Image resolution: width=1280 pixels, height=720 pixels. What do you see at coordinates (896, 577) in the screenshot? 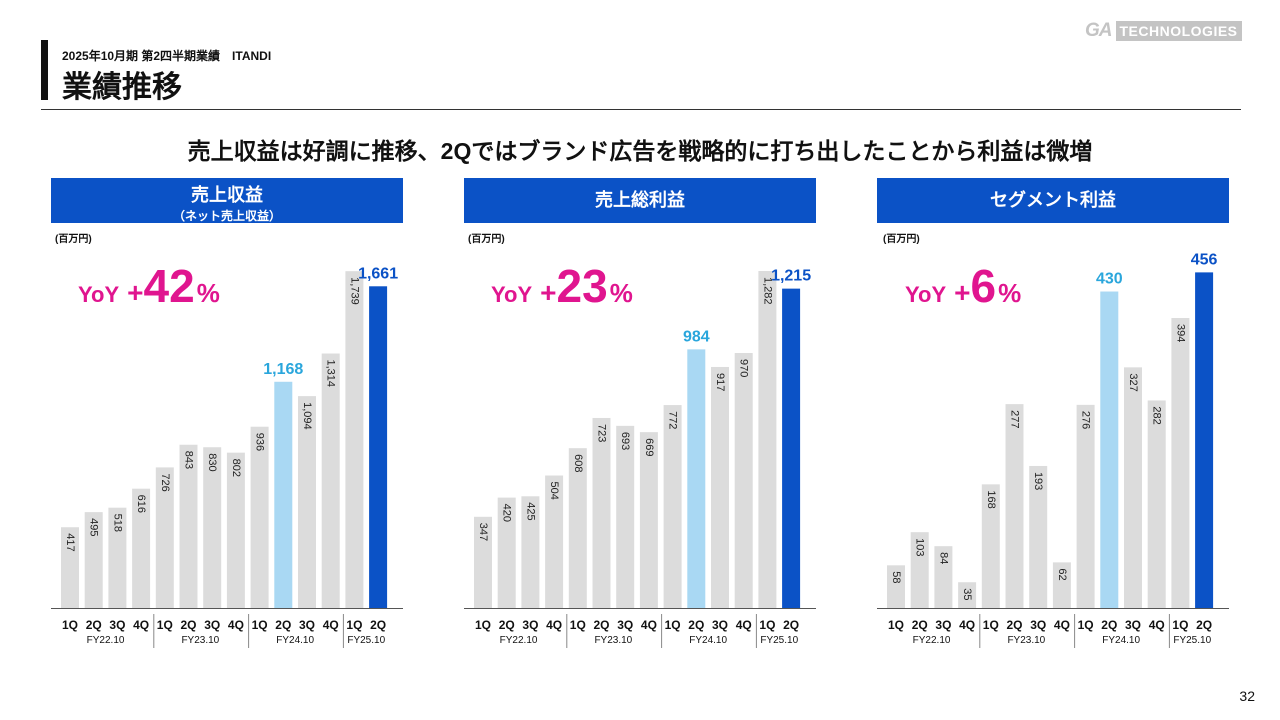
I see `data-label: 58` at bounding box center [896, 577].